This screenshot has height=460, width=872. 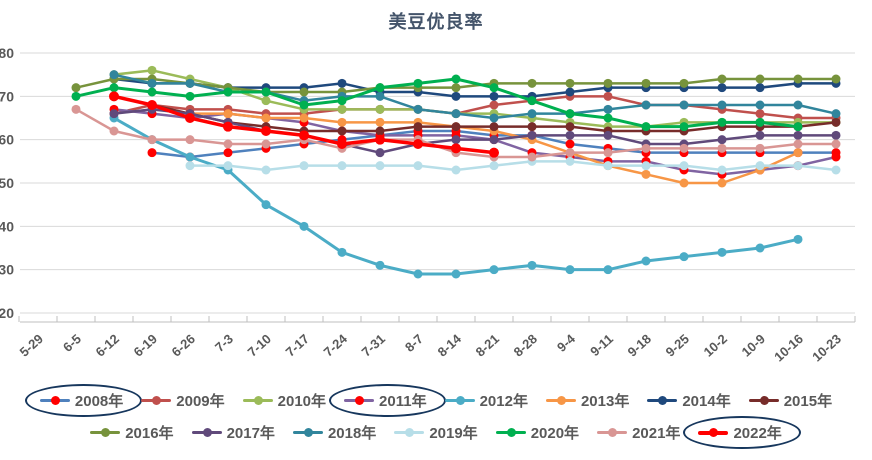 I want to click on legend-item-2015: 2015年, so click(x=790, y=400).